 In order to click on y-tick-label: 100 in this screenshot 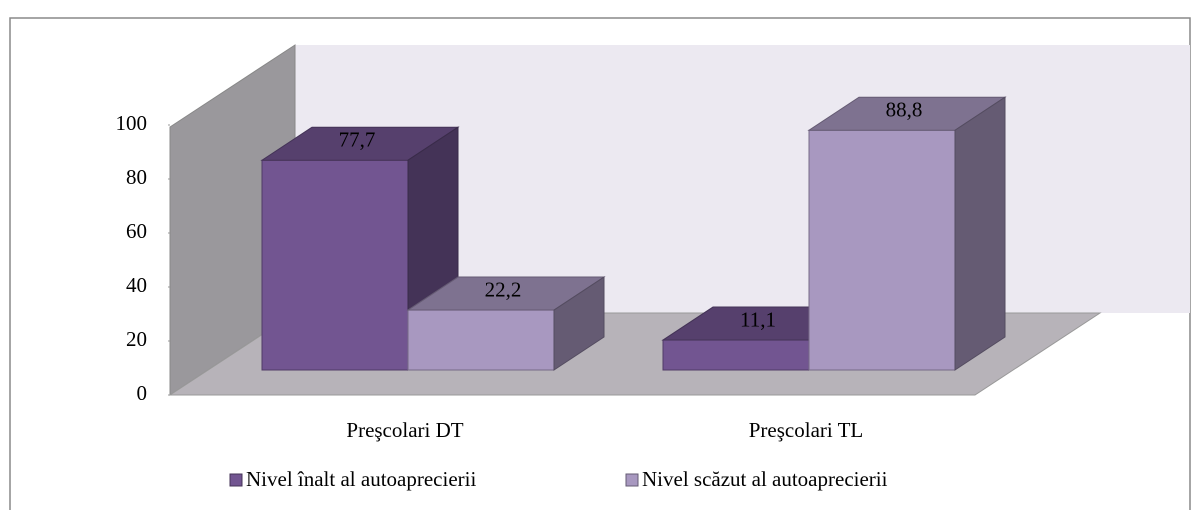, I will do `click(132, 123)`.